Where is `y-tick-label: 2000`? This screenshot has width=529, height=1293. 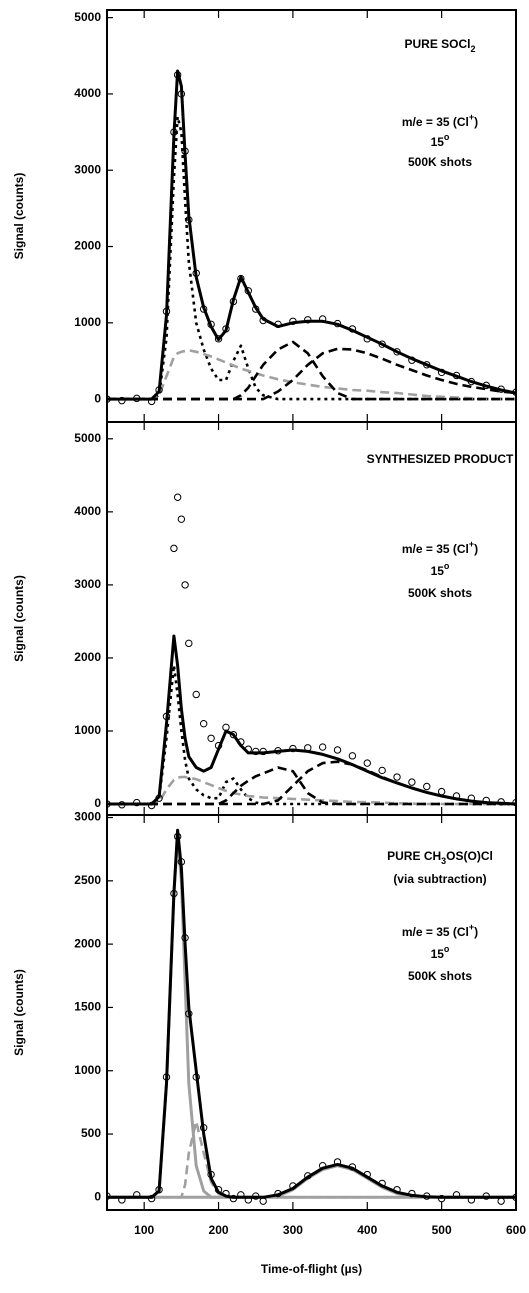 y-tick-label: 2000 is located at coordinates (87, 657).